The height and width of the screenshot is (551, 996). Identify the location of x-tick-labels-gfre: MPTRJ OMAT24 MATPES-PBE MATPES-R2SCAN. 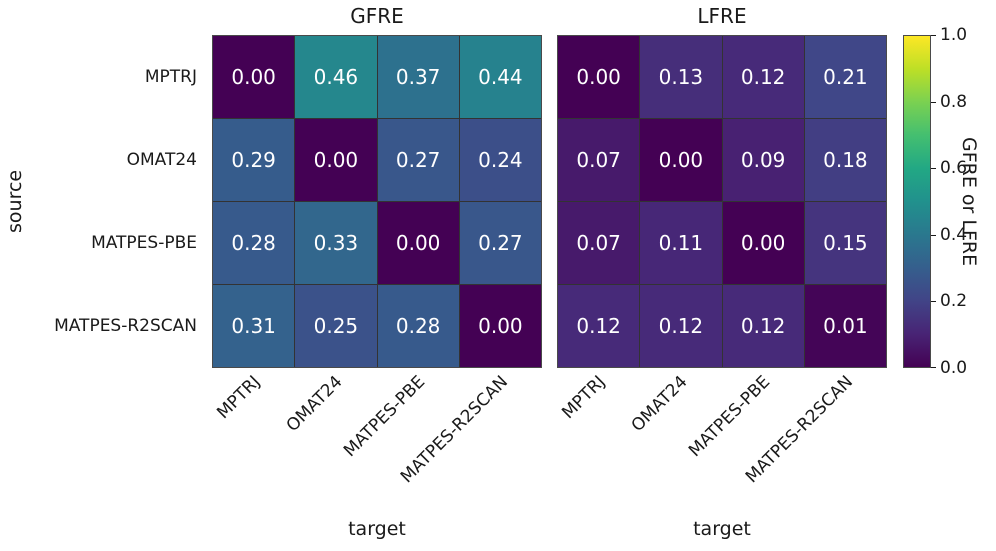
(377, 432).